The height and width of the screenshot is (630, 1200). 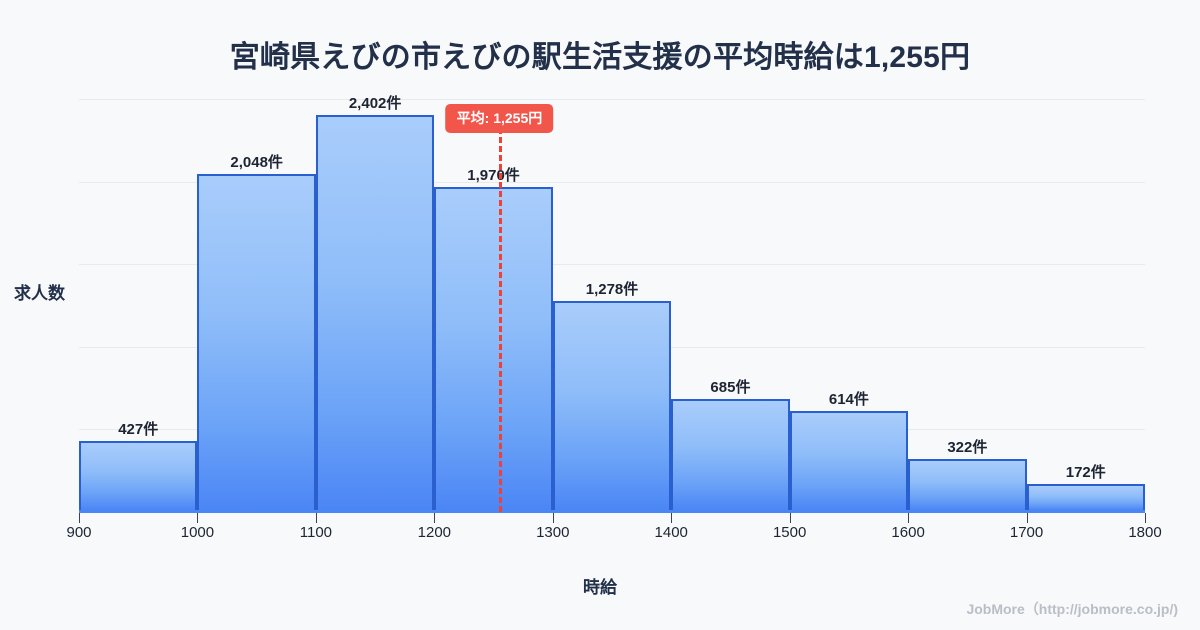 What do you see at coordinates (375, 104) in the screenshot?
I see `bar-value-label: 2,402件` at bounding box center [375, 104].